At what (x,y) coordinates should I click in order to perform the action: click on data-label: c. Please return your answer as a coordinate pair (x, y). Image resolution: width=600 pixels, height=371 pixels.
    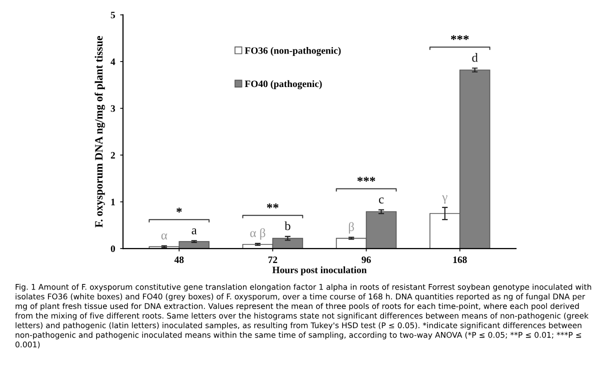
    Looking at the image, I should click on (381, 200).